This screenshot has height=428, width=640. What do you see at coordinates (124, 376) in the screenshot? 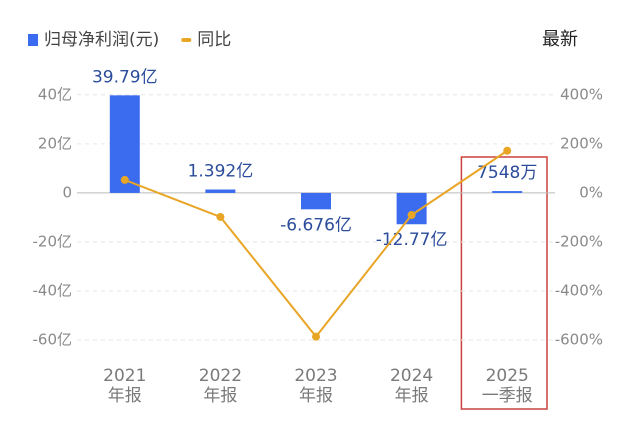
I see `x-tick-label: 2021` at bounding box center [124, 376].